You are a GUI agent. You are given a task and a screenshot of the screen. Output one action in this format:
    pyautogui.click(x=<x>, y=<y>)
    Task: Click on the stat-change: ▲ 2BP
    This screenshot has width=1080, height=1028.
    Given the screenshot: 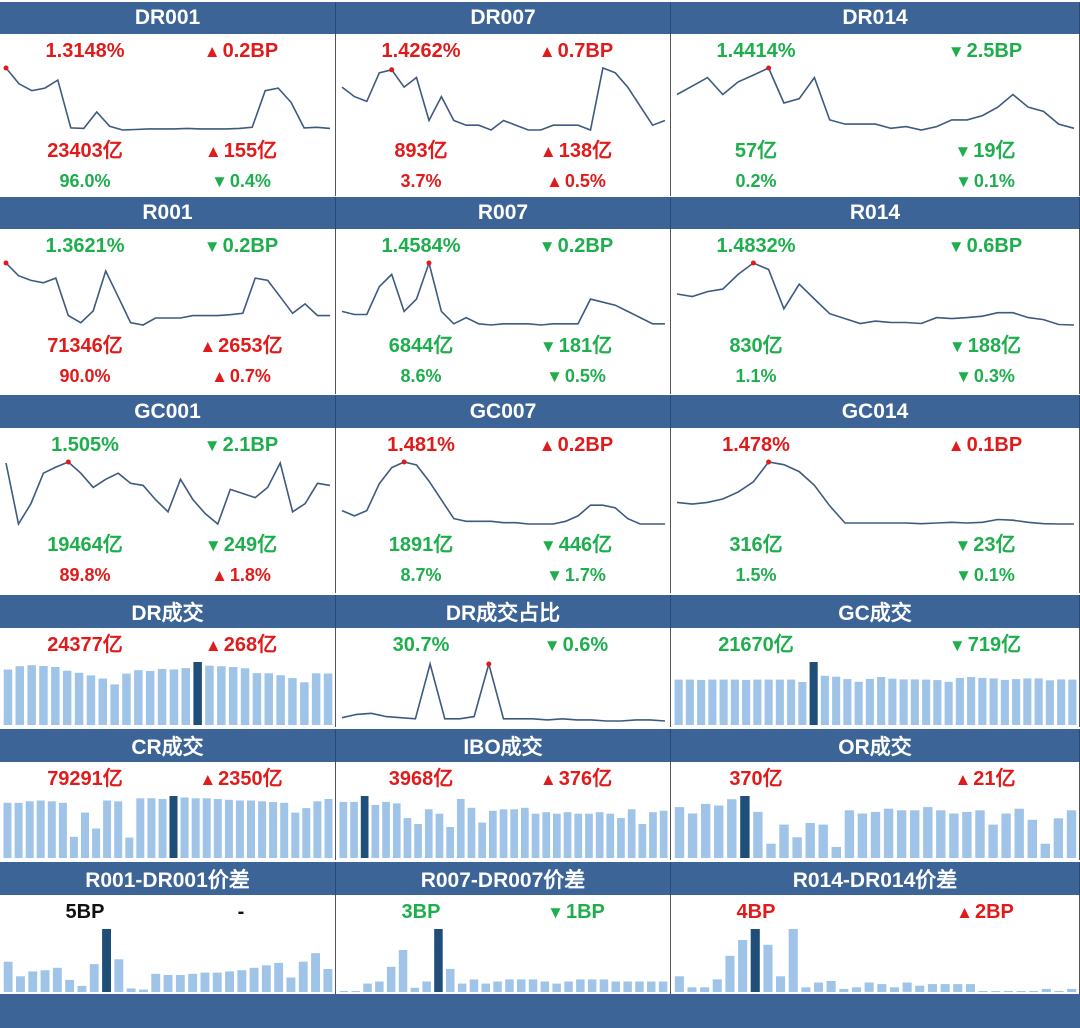 What is the action you would take?
    pyautogui.click(x=985, y=912)
    